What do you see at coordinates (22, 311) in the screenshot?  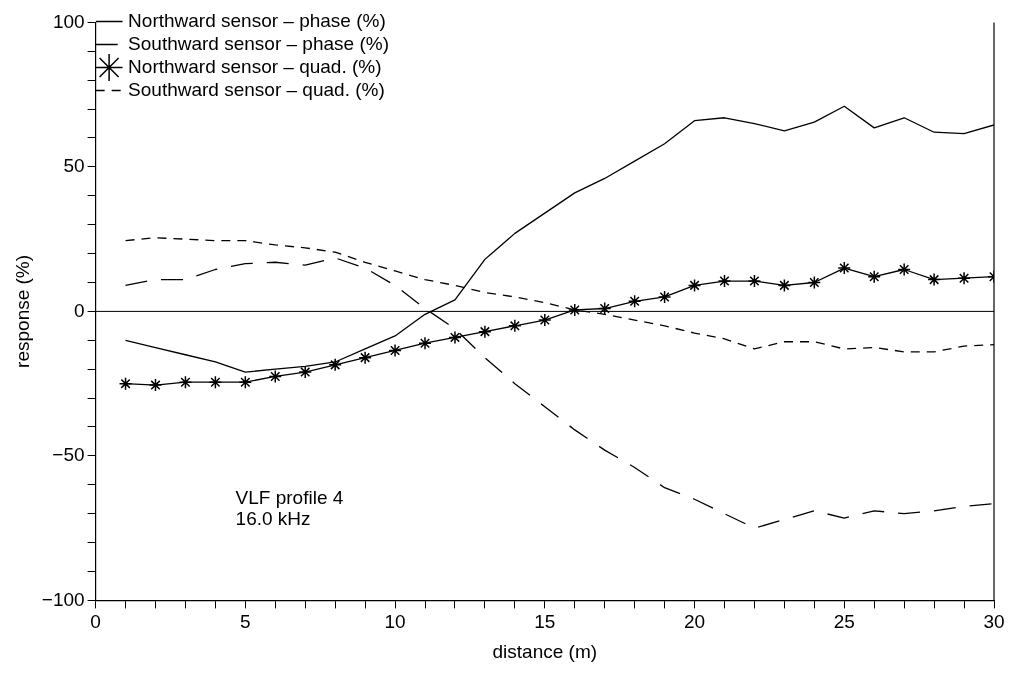 I see `y-axis-title: response (%)` at bounding box center [22, 311].